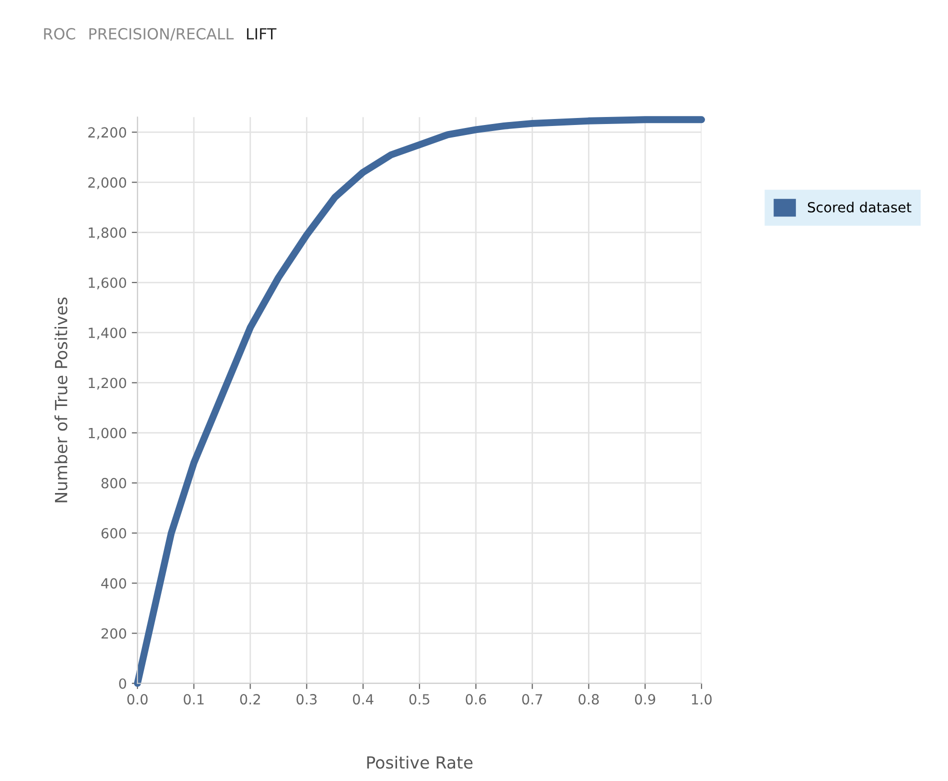 The height and width of the screenshot is (781, 948). Describe the element at coordinates (107, 334) in the screenshot. I see `y-tick-label: 1,400` at that location.